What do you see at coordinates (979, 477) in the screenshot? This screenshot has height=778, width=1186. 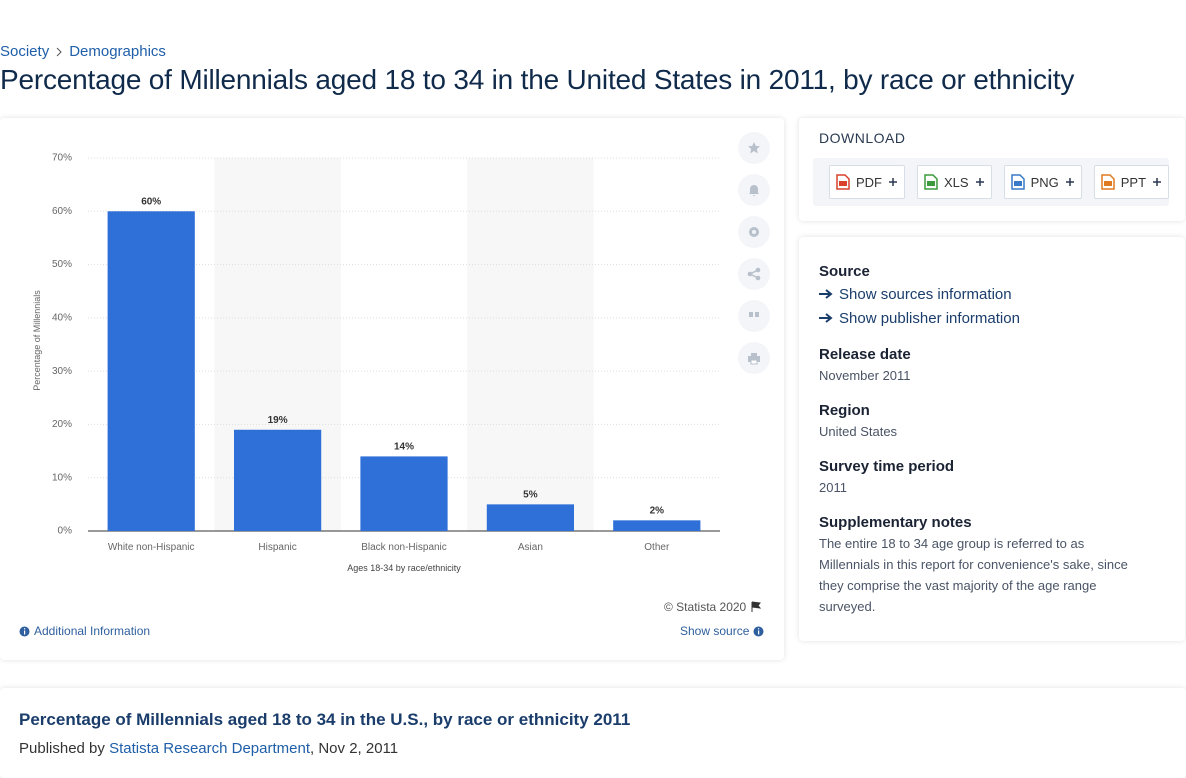 I see `detail-item: Survey time period 2011` at bounding box center [979, 477].